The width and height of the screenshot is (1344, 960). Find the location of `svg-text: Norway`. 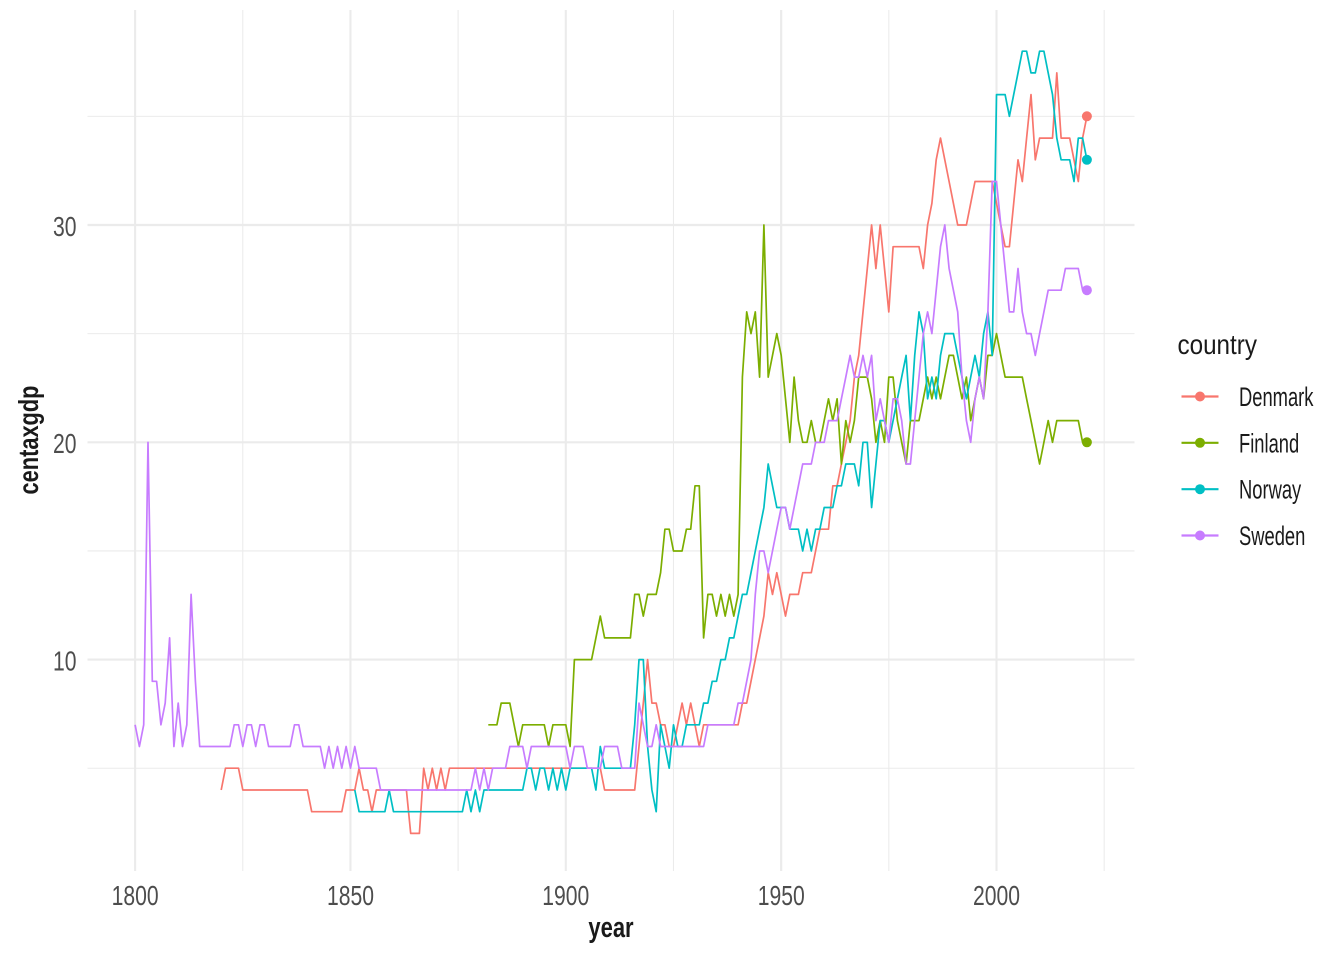

svg-text: Norway is located at coordinates (1270, 489).